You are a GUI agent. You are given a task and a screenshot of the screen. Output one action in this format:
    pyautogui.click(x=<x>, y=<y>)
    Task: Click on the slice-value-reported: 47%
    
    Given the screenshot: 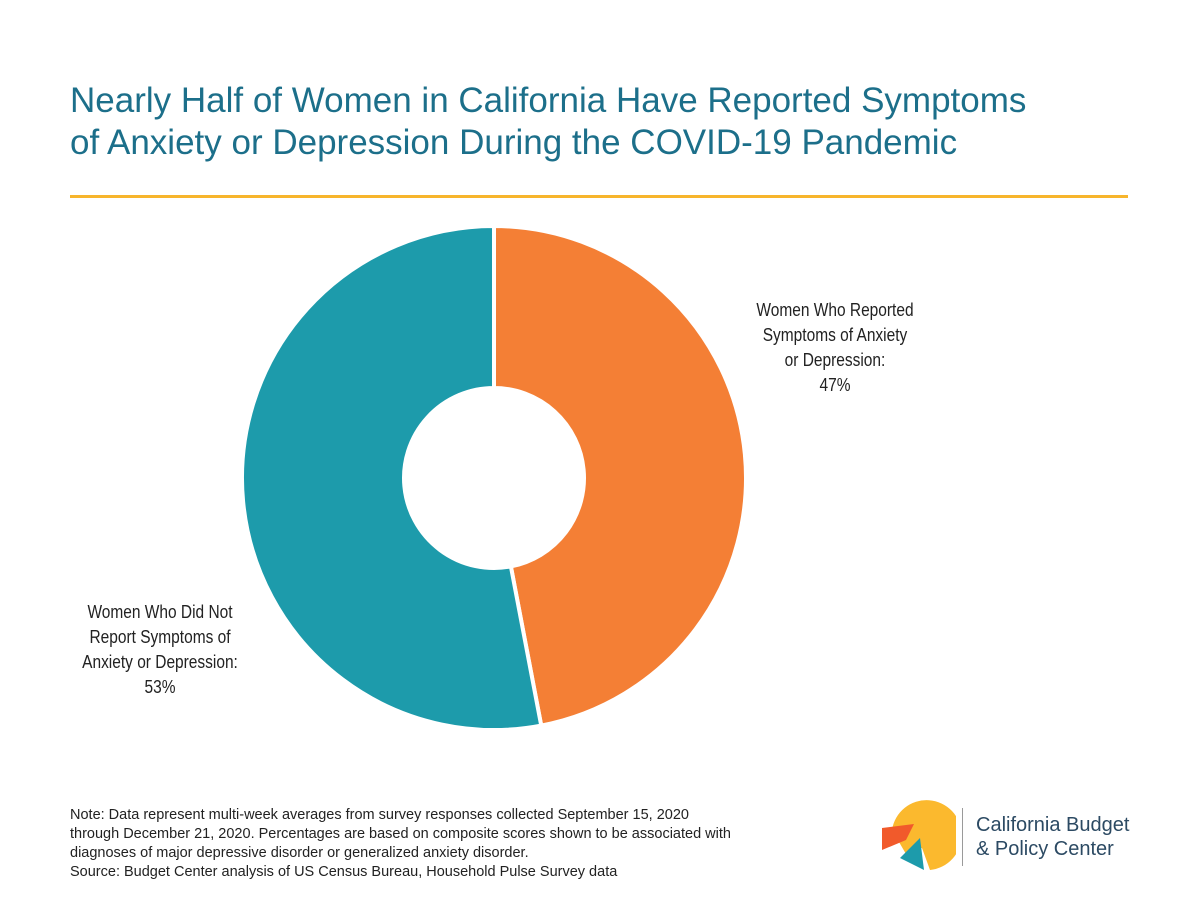 What is the action you would take?
    pyautogui.click(x=835, y=385)
    